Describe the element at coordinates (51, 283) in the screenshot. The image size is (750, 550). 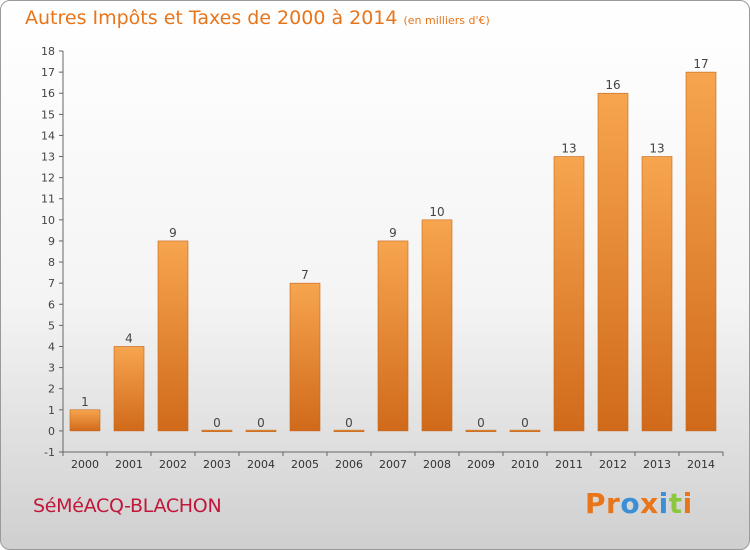
I see `y-tick-label: 7` at that location.